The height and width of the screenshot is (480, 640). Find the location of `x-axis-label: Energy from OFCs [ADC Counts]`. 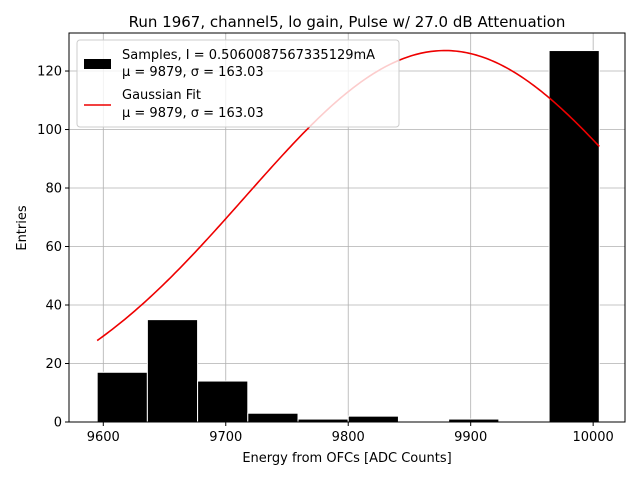

x-axis-label: Energy from OFCs [ADC Counts] is located at coordinates (346, 458).